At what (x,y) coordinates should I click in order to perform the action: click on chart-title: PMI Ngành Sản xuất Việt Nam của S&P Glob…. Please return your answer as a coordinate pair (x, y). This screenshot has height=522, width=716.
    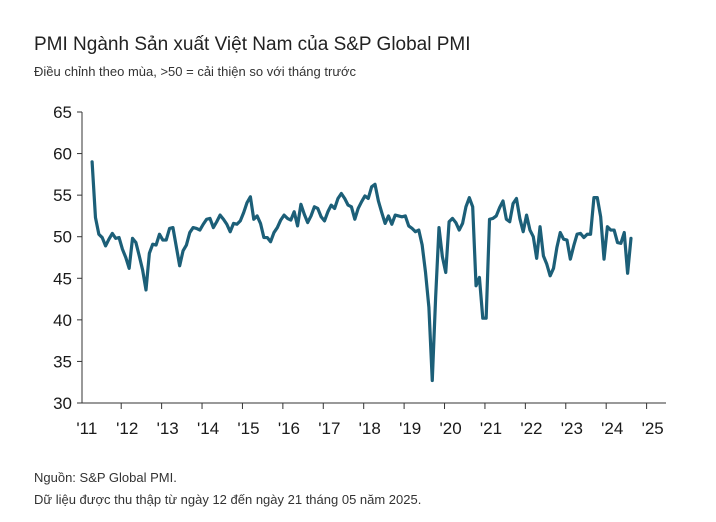
    Looking at the image, I should click on (252, 44).